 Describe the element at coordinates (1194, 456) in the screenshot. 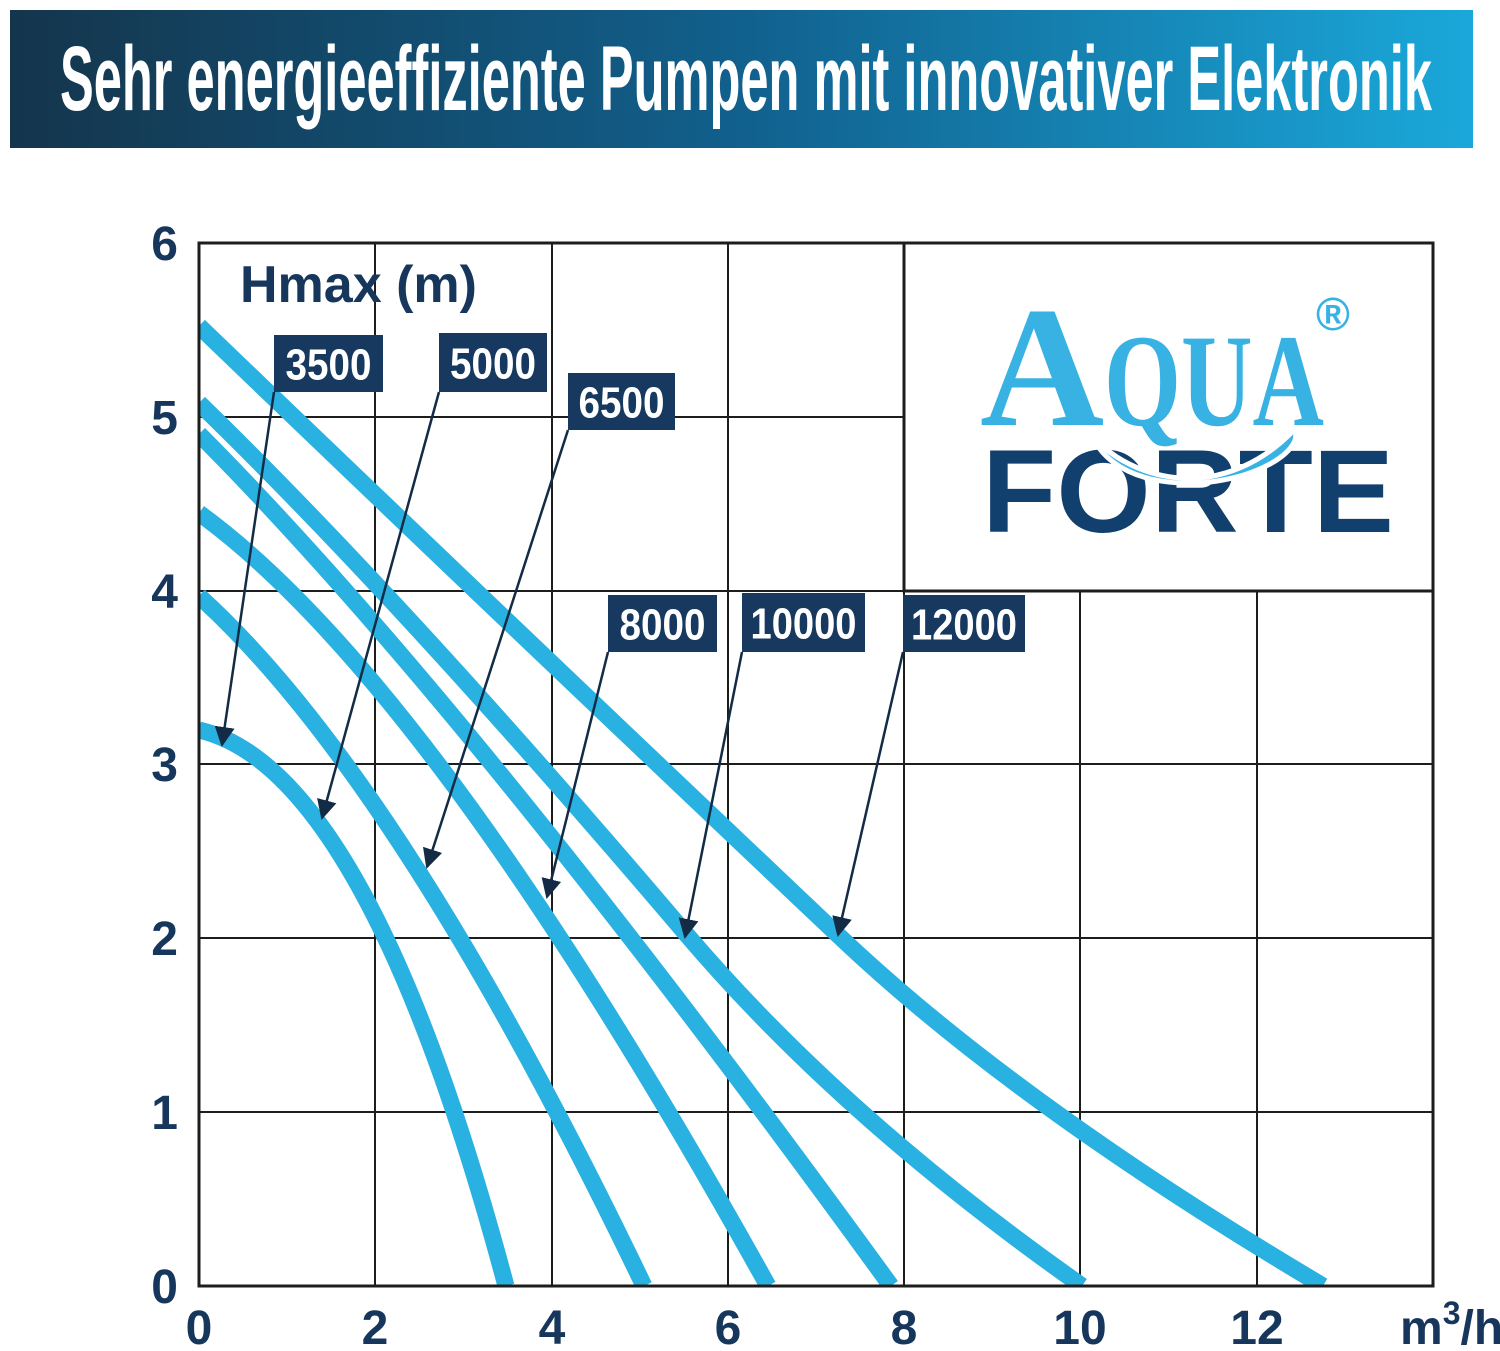

I see `logo-wave-swoosh-icon` at that location.